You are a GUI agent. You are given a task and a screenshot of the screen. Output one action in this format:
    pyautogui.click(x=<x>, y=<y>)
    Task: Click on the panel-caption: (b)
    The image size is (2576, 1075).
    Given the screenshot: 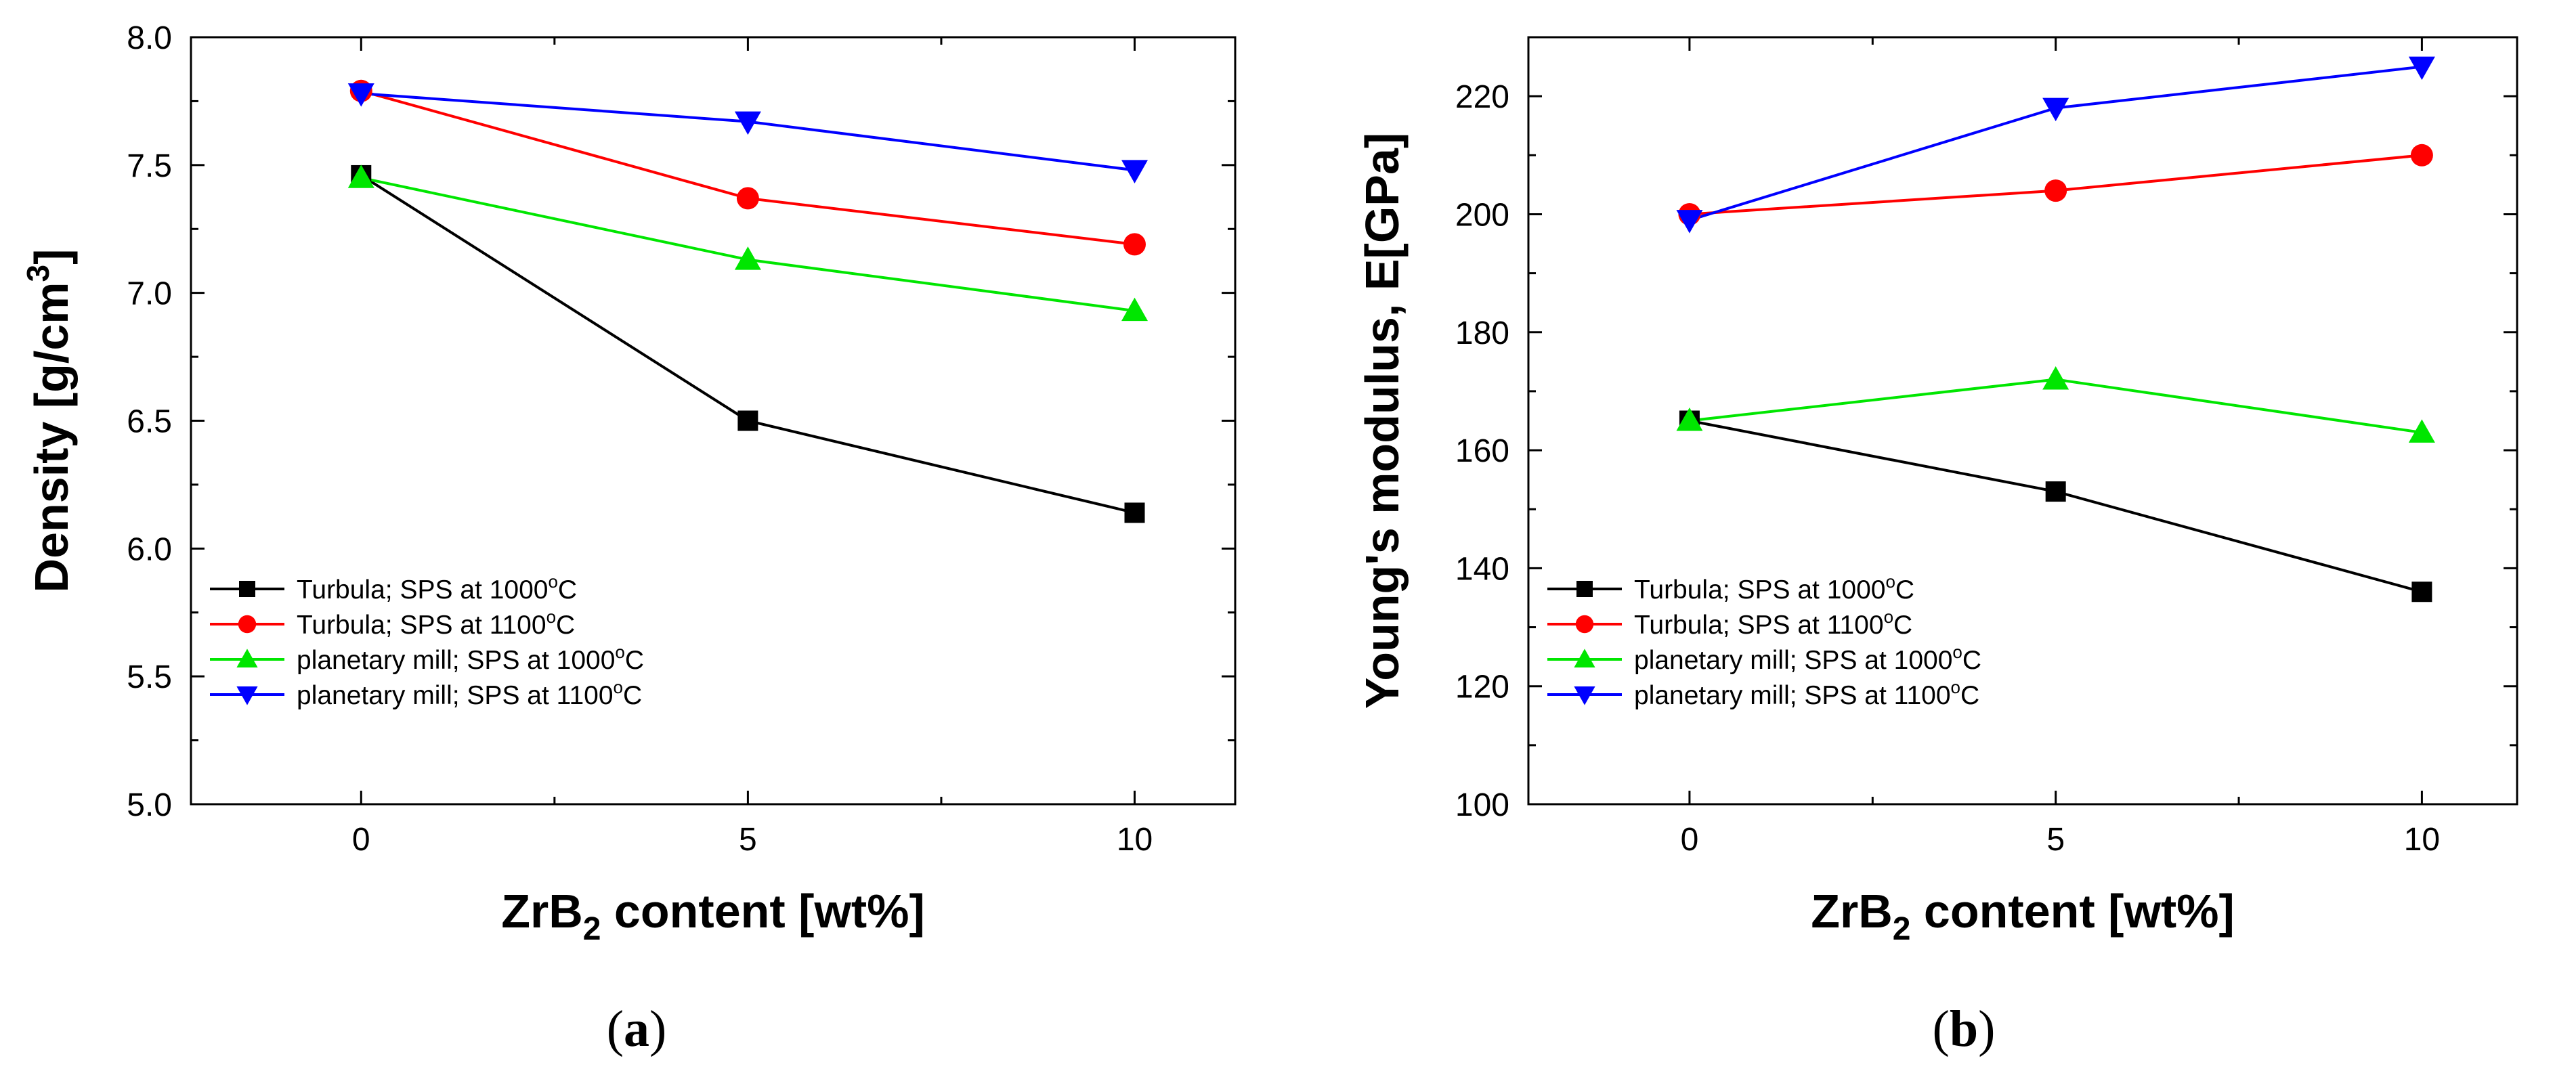 What is the action you would take?
    pyautogui.click(x=1964, y=1029)
    